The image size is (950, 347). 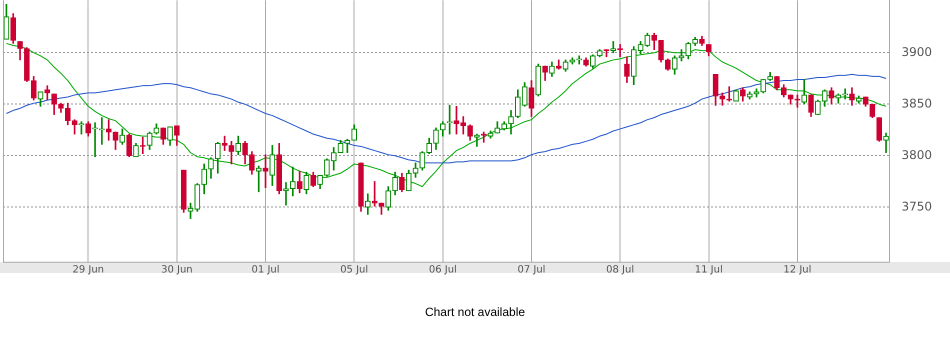 I want to click on x-tick-label: 05 Jul, so click(x=354, y=270).